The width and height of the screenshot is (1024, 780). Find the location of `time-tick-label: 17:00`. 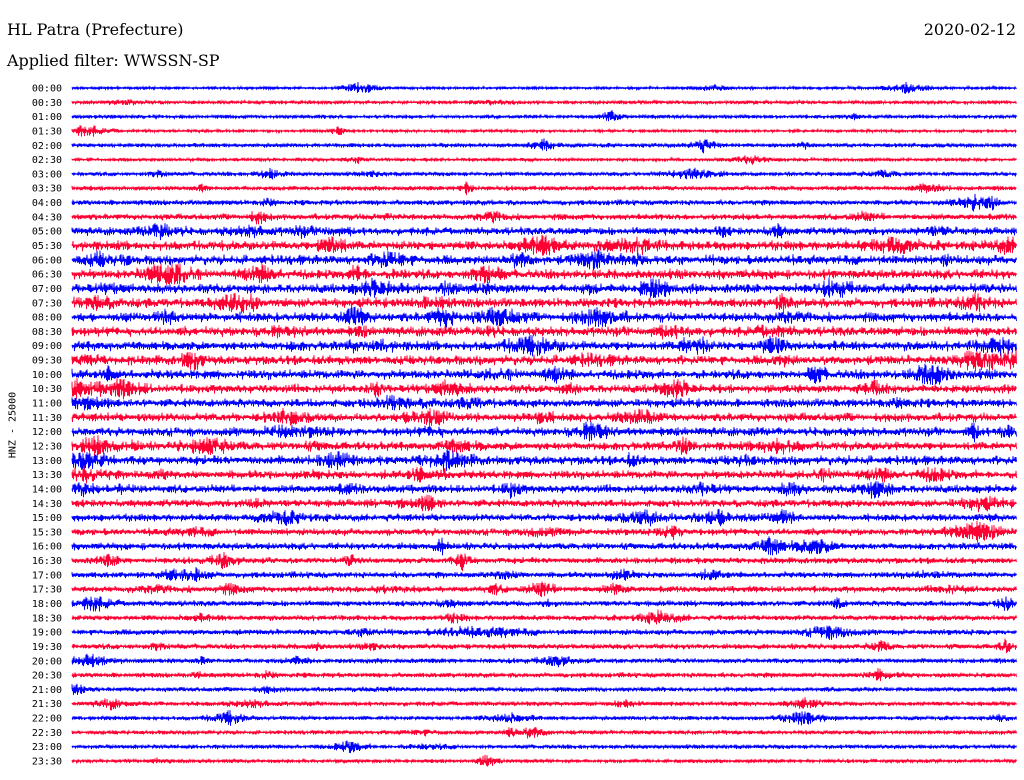

time-tick-label: 17:00 is located at coordinates (47, 575).